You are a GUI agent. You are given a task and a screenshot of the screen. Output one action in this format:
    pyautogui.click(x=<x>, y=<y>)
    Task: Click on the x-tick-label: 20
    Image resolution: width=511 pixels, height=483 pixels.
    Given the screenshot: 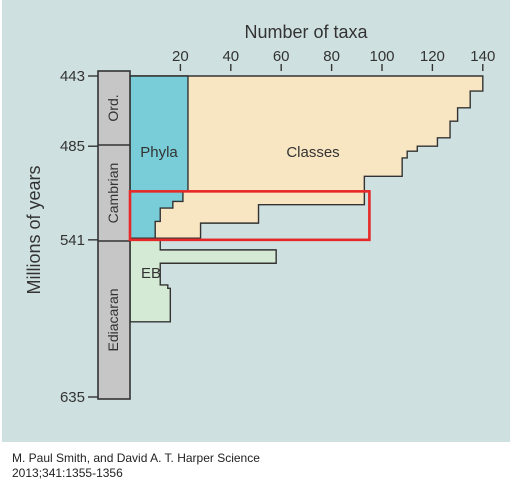 What is the action you would take?
    pyautogui.click(x=180, y=56)
    